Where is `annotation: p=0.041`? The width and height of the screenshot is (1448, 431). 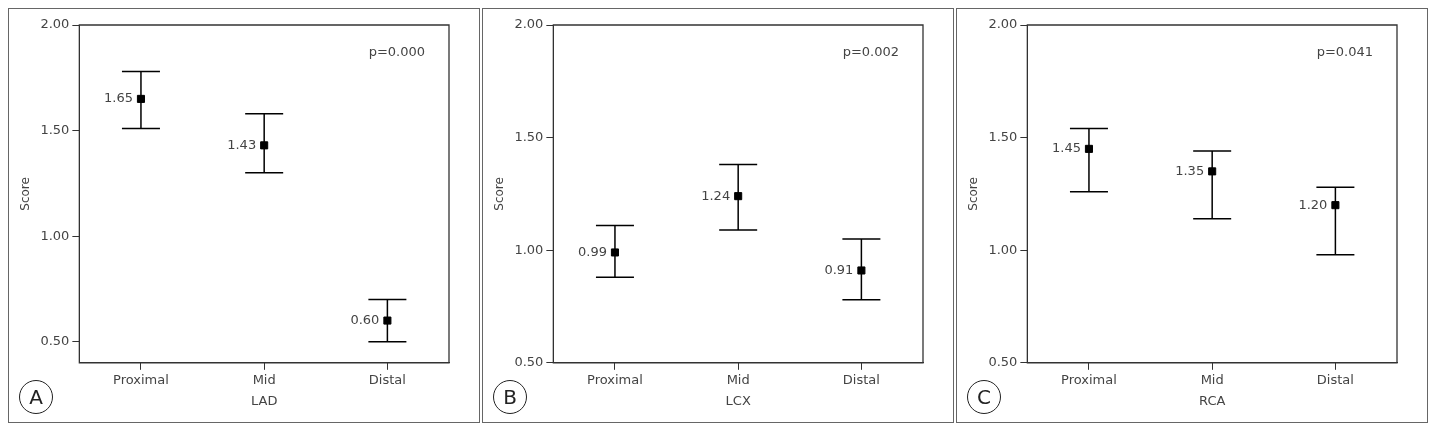 annotation: p=0.041 is located at coordinates (1344, 52).